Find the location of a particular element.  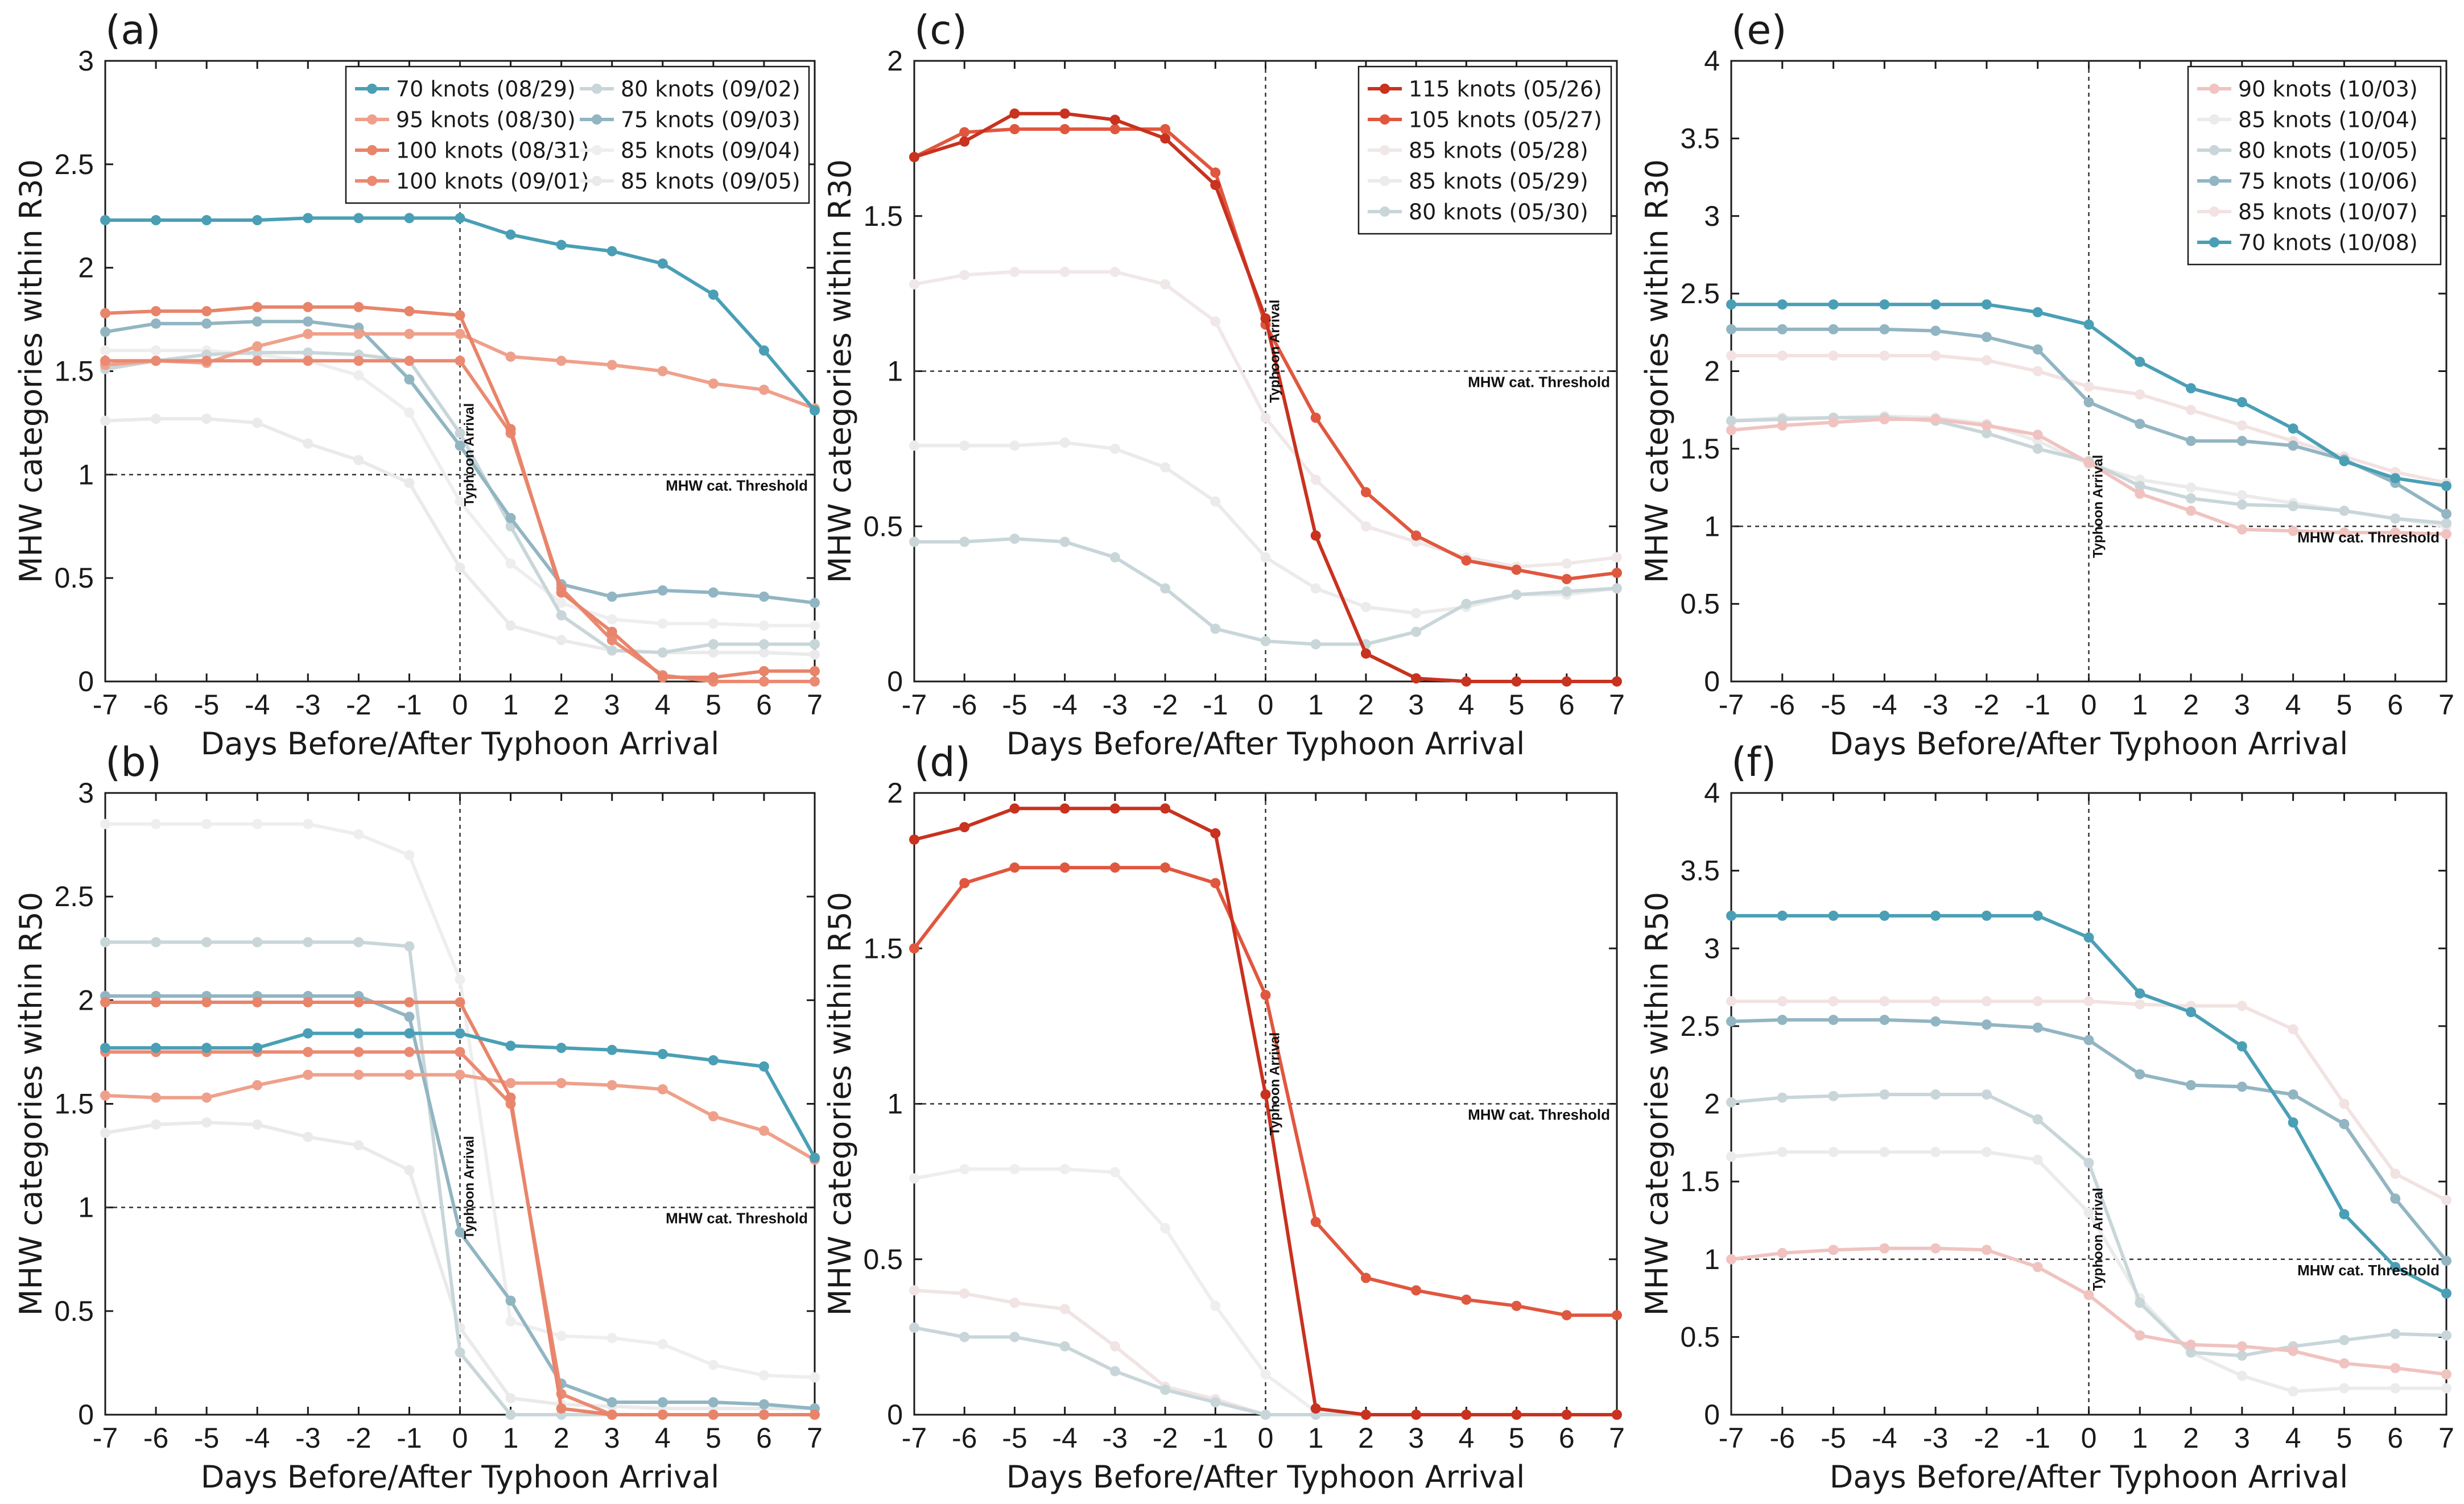

y-axis-title: MHW categories within R50 is located at coordinates (840, 1104).